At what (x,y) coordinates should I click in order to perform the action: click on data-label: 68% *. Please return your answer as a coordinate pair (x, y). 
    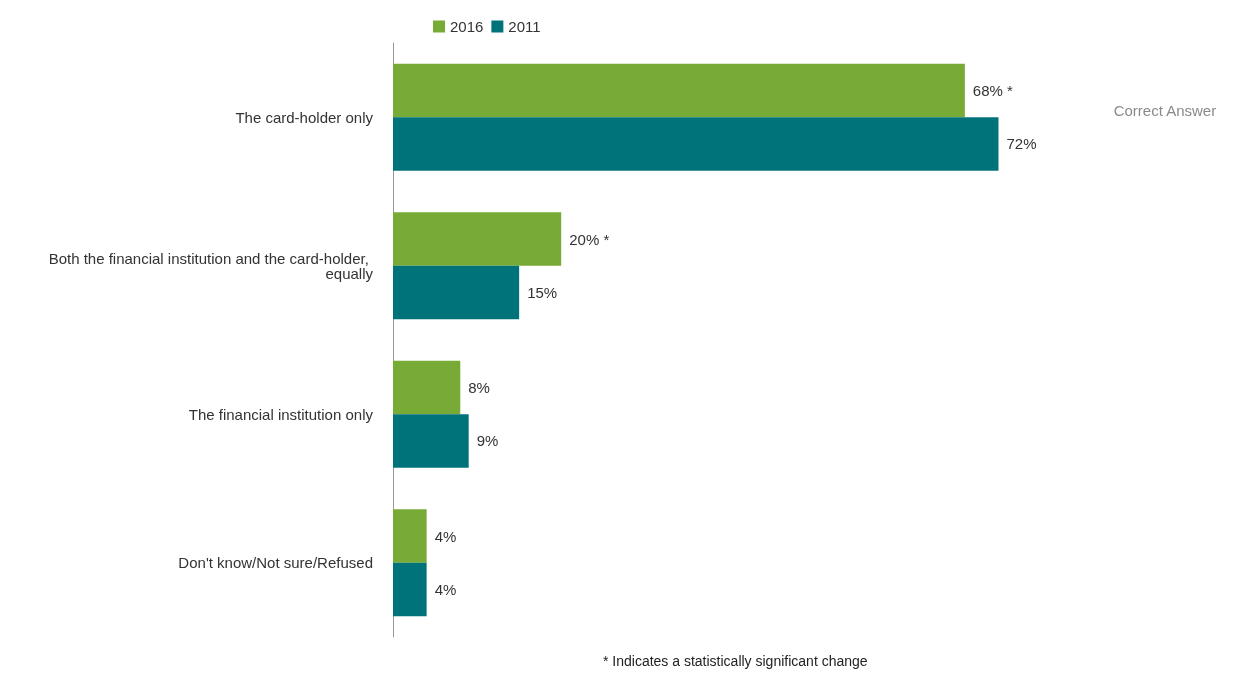
    Looking at the image, I should click on (993, 91).